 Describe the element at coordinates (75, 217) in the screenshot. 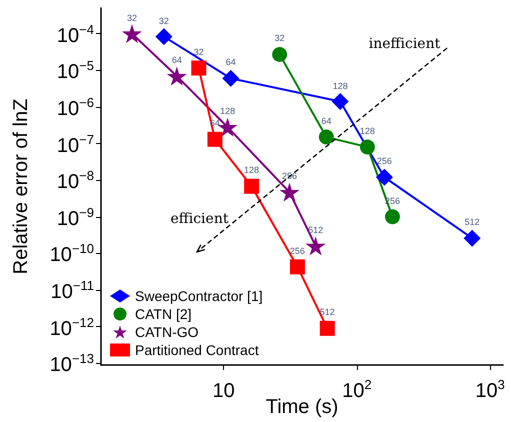

I see `y-tick-label: 10$^{−9}$` at that location.